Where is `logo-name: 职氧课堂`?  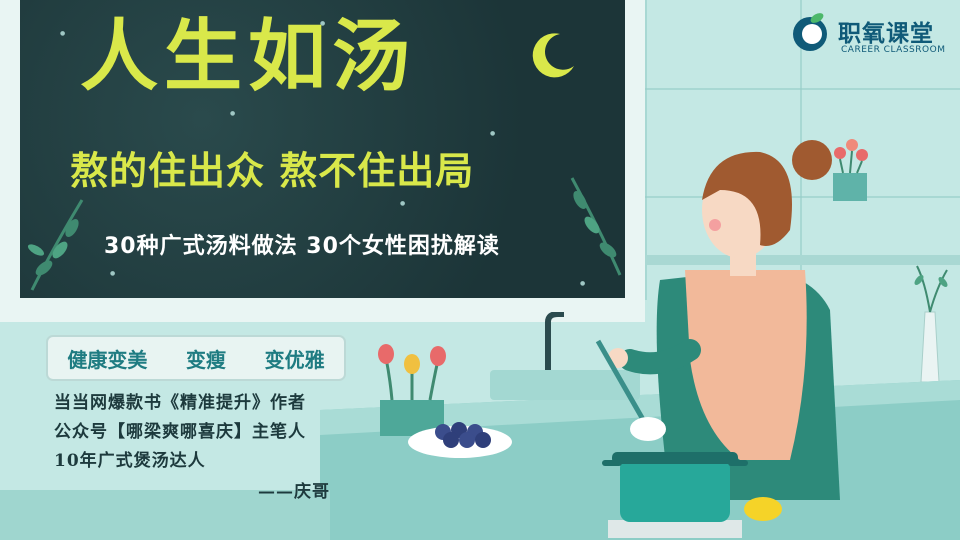 logo-name: 职氧课堂 is located at coordinates (886, 34).